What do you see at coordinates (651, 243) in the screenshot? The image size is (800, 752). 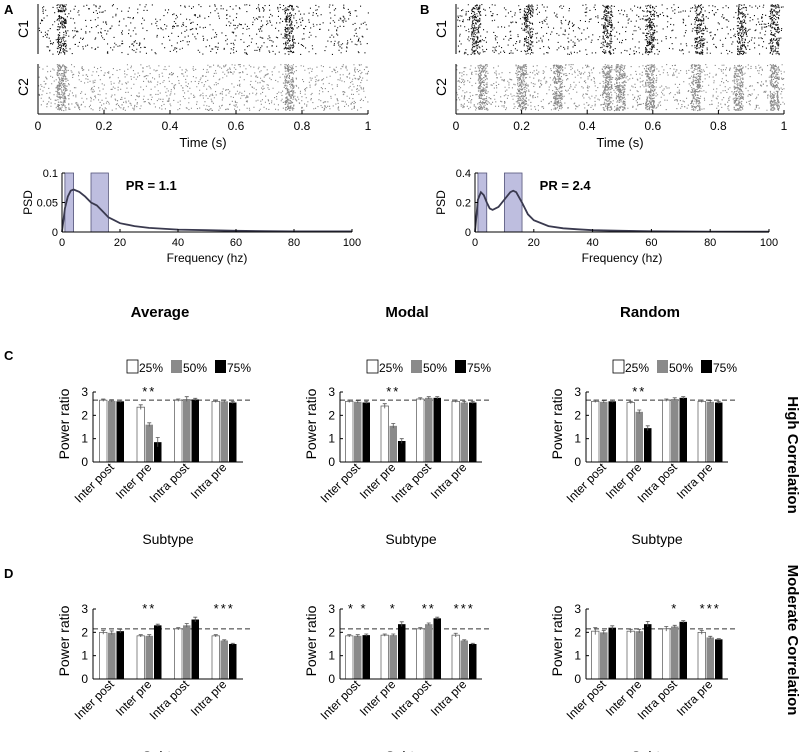 I see `x-tick-label: 60` at bounding box center [651, 243].